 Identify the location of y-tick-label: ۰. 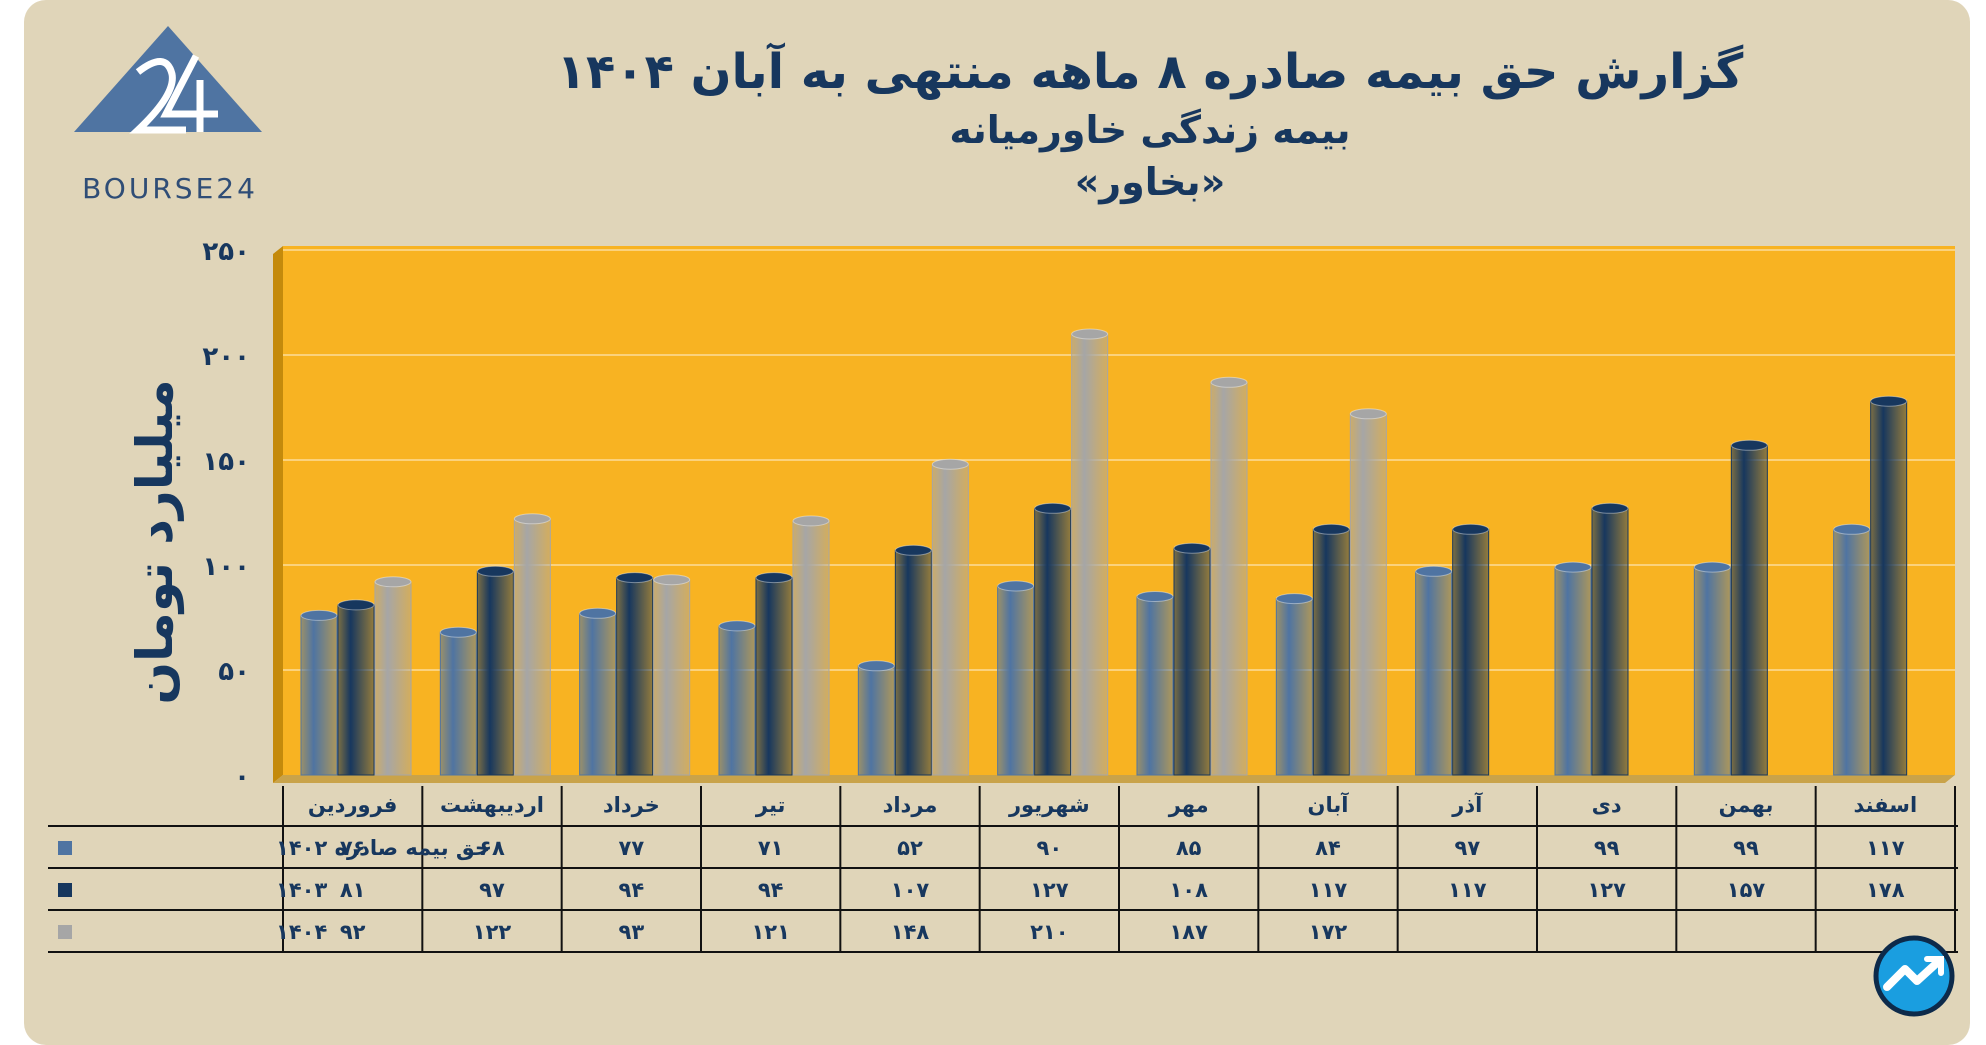
(242, 777).